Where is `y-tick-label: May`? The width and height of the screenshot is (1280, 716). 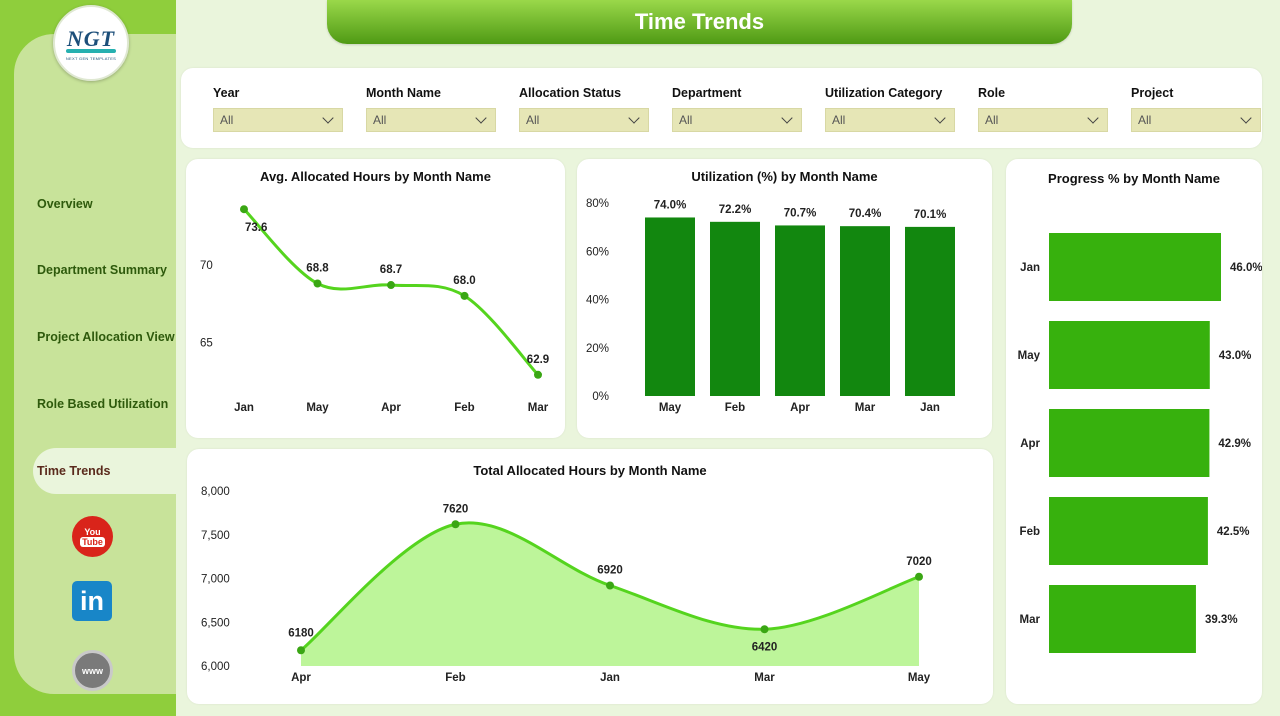 y-tick-label: May is located at coordinates (1029, 356).